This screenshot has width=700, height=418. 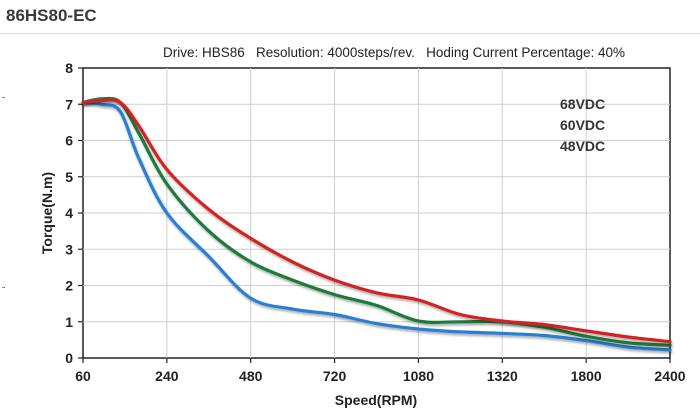 I want to click on y-tick-label: 4, so click(x=69, y=213).